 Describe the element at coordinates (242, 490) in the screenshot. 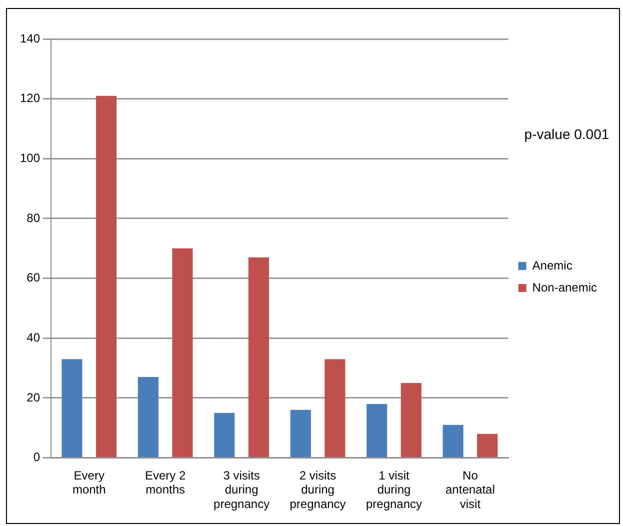

I see `x-tick-label: 3 visits during pregnancy` at that location.